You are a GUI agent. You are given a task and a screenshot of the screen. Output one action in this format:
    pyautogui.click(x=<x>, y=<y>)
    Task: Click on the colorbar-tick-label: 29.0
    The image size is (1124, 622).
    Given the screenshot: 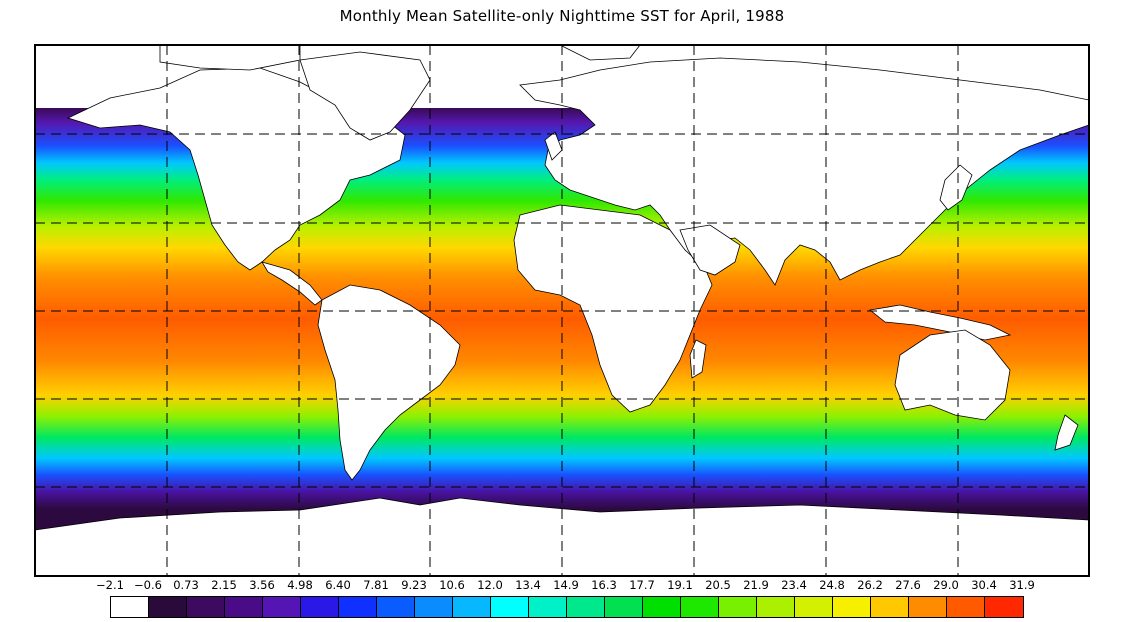 What is the action you would take?
    pyautogui.click(x=946, y=585)
    